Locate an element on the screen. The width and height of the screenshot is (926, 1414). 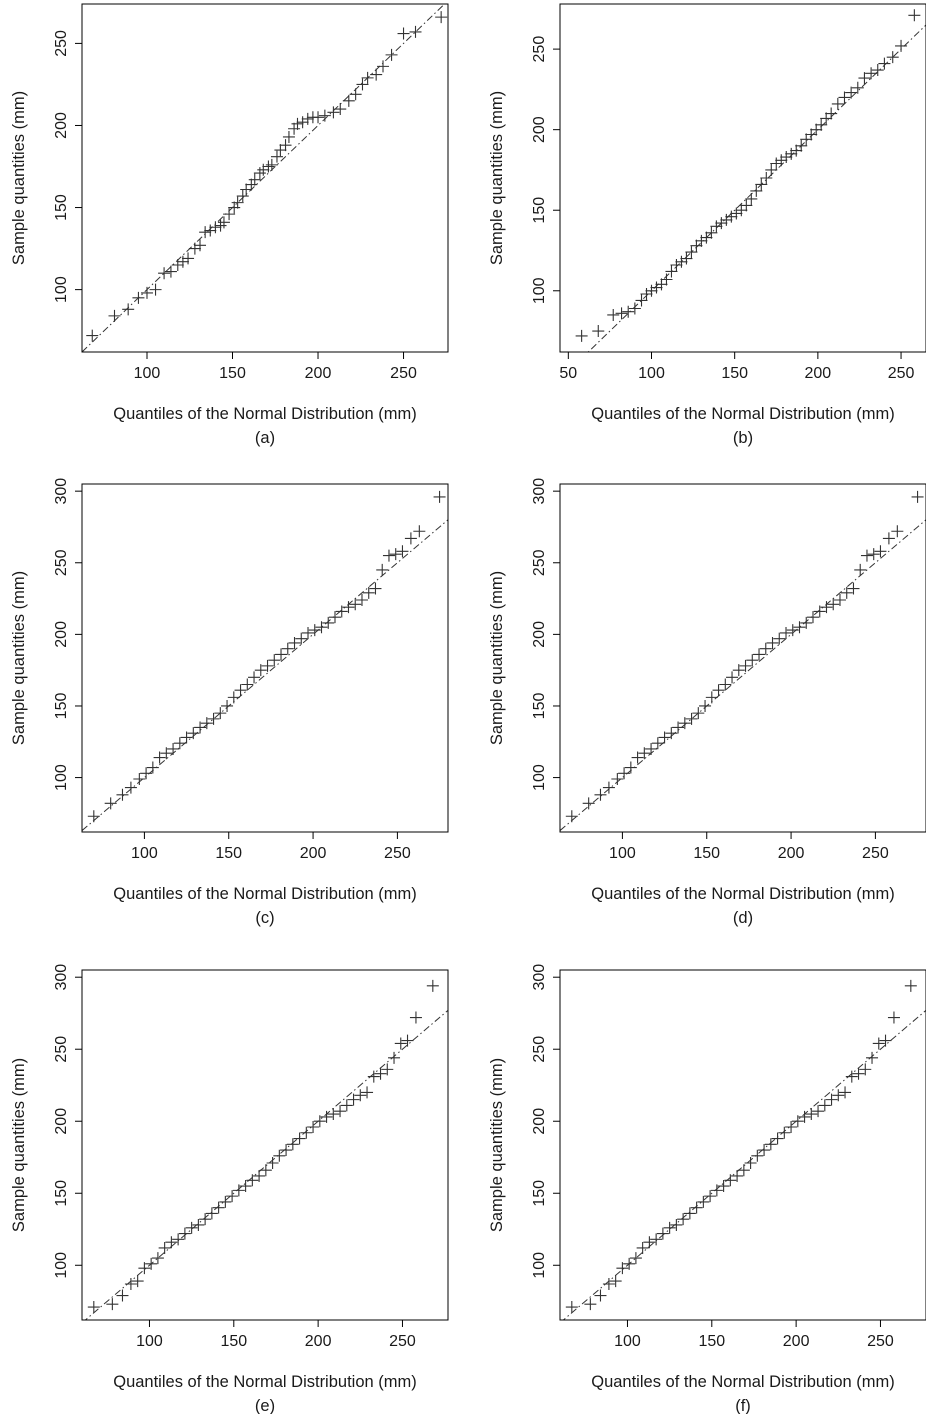
x-tick-label: 150 is located at coordinates (233, 1341).